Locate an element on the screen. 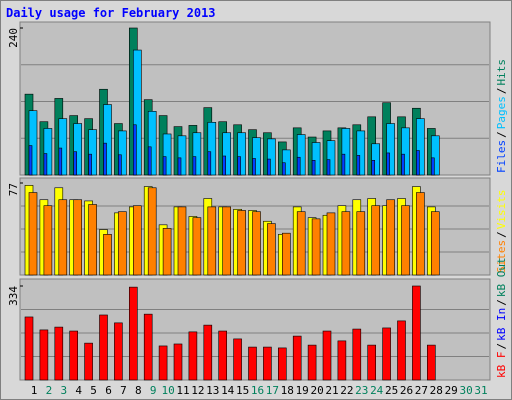  legend-label: Visits is located at coordinates (501, 210).